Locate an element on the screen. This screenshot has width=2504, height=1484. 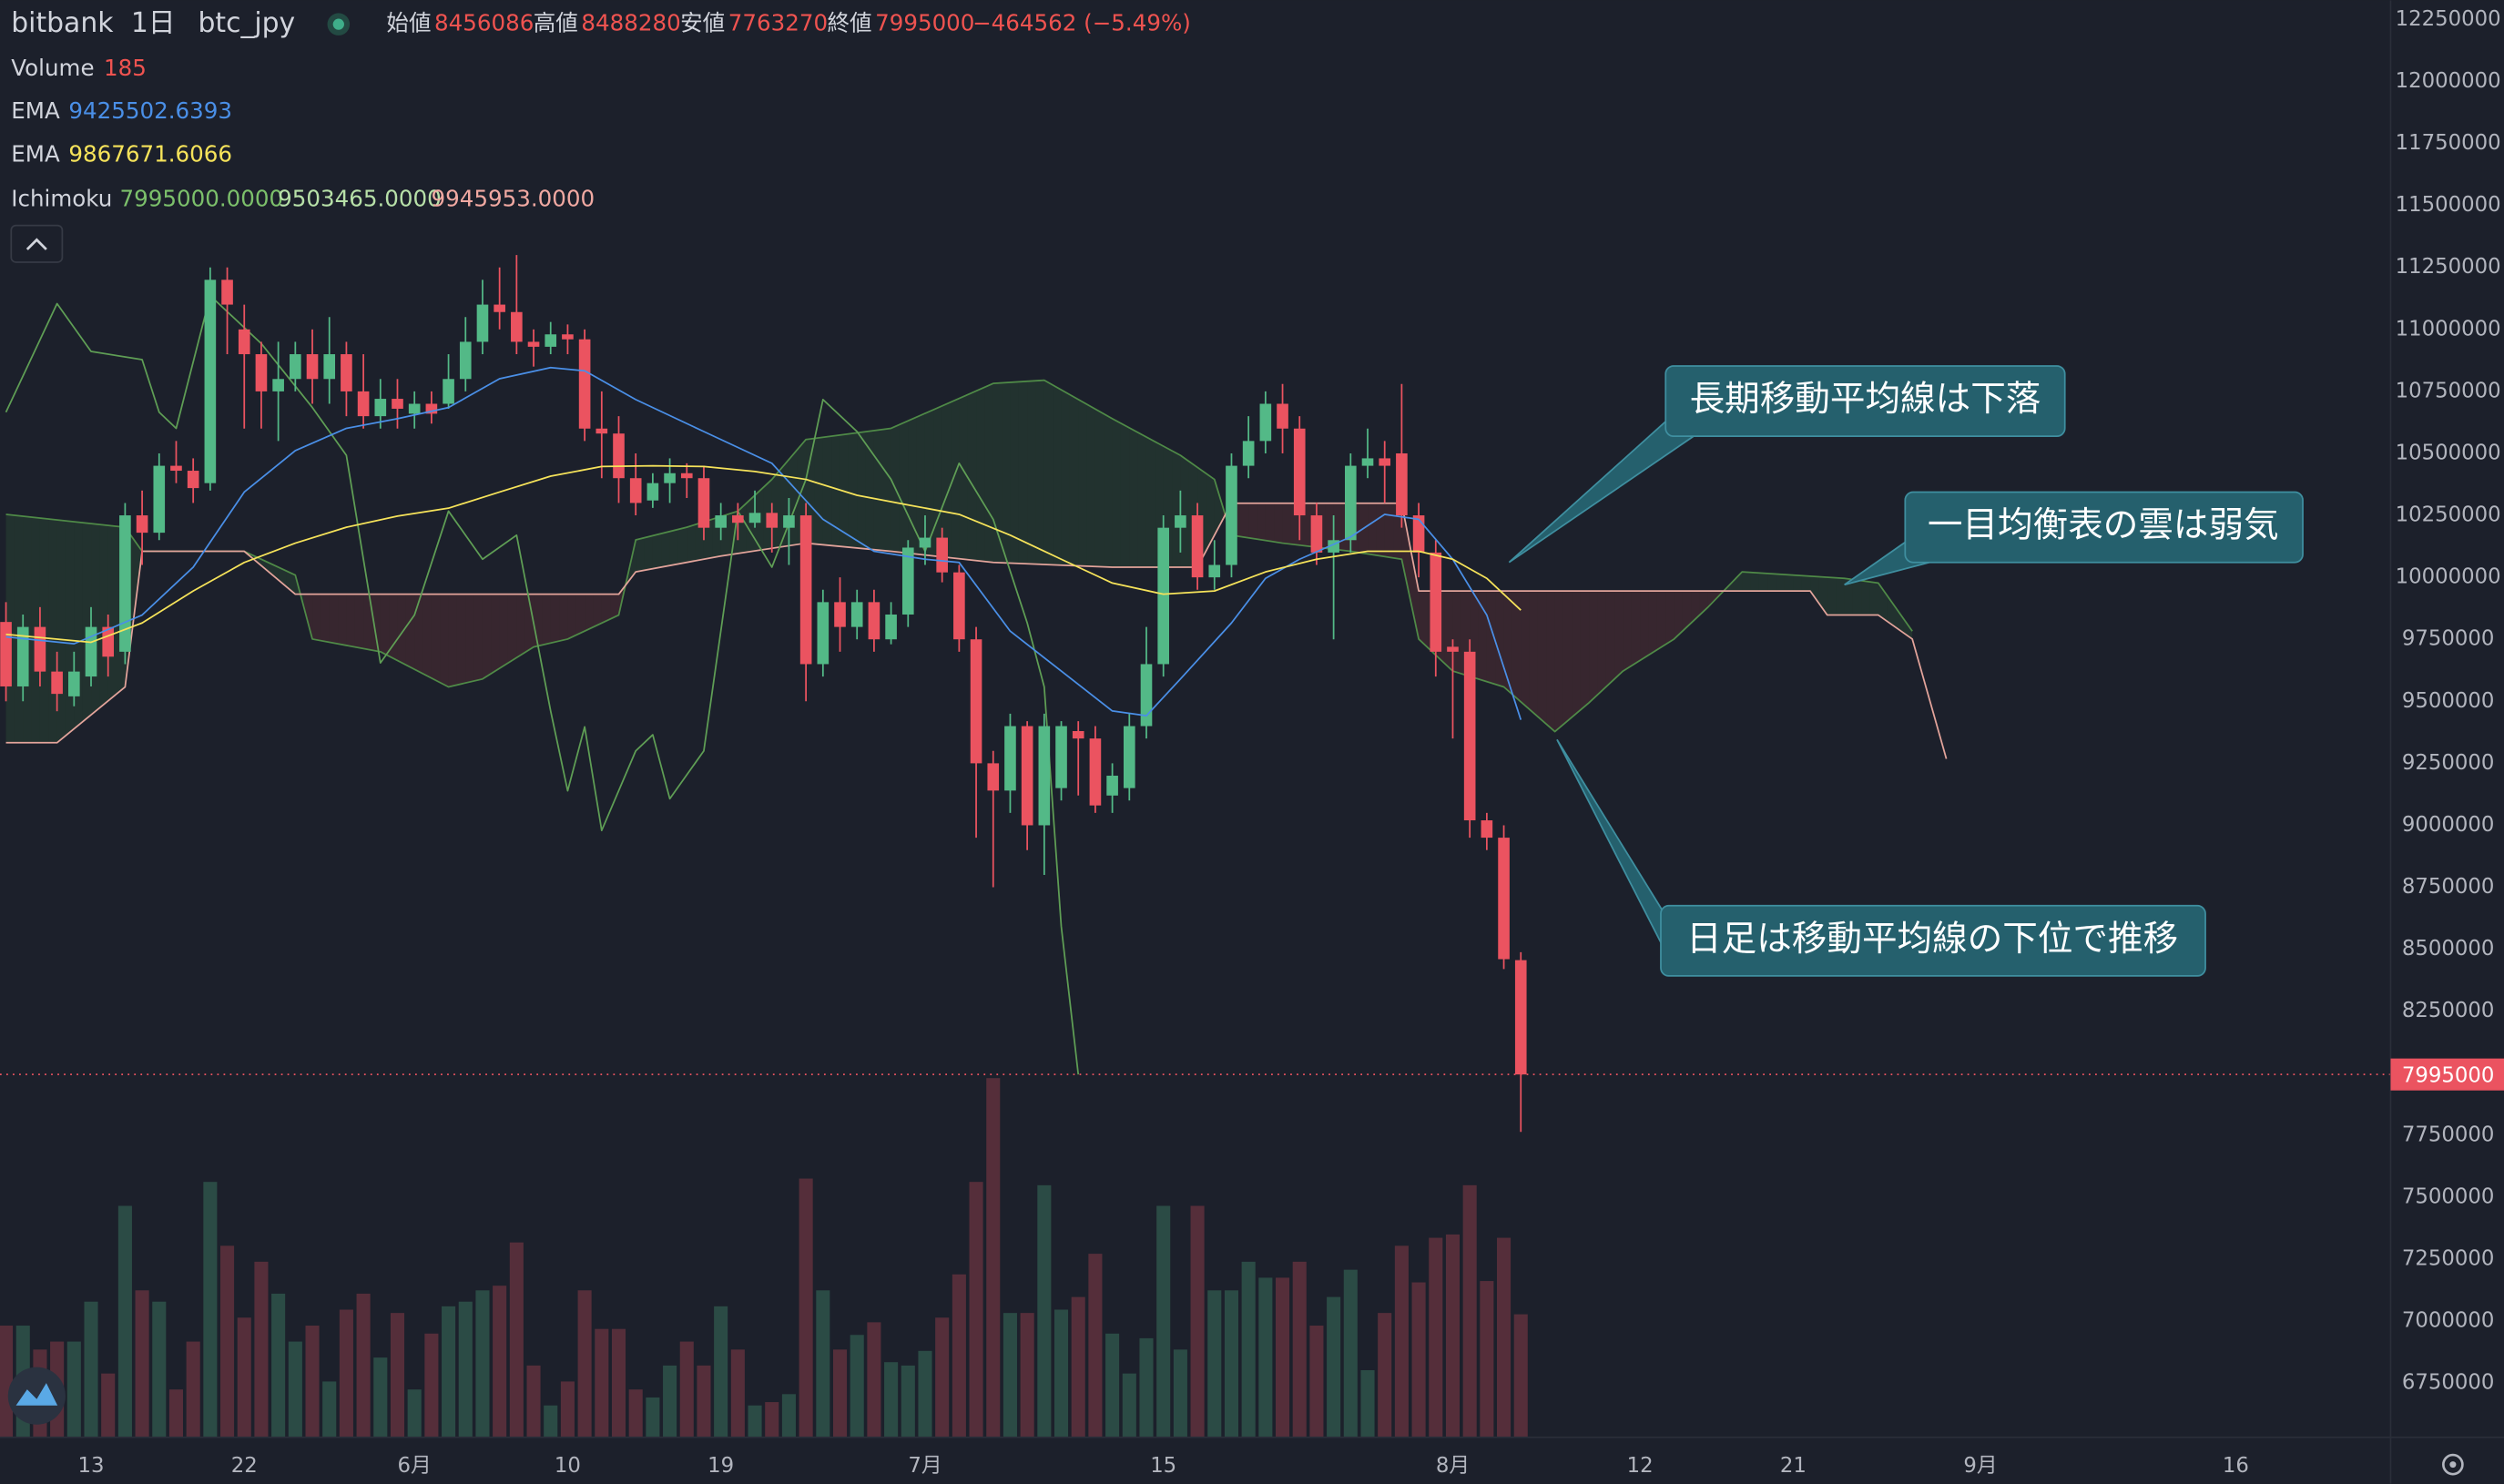
logo is located at coordinates (36, 1396).